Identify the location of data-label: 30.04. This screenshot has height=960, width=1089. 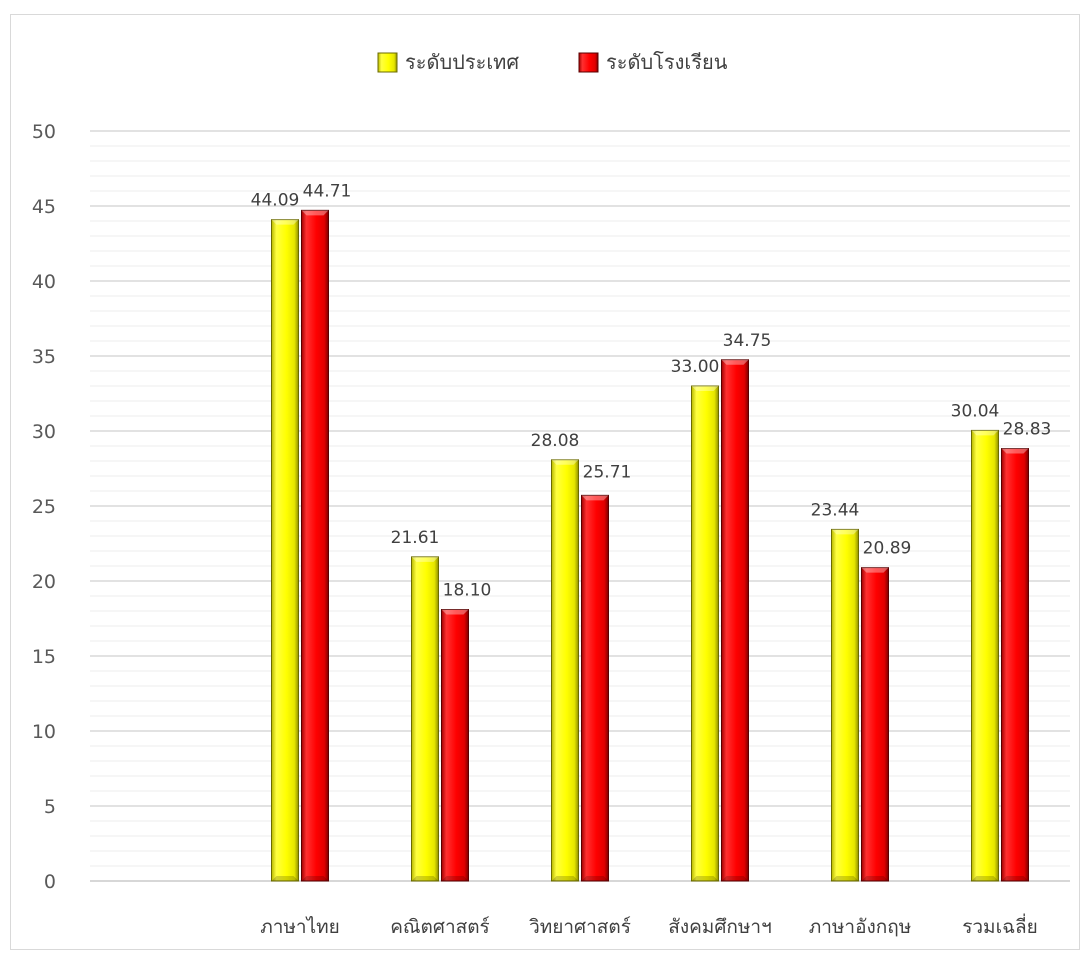
(975, 411).